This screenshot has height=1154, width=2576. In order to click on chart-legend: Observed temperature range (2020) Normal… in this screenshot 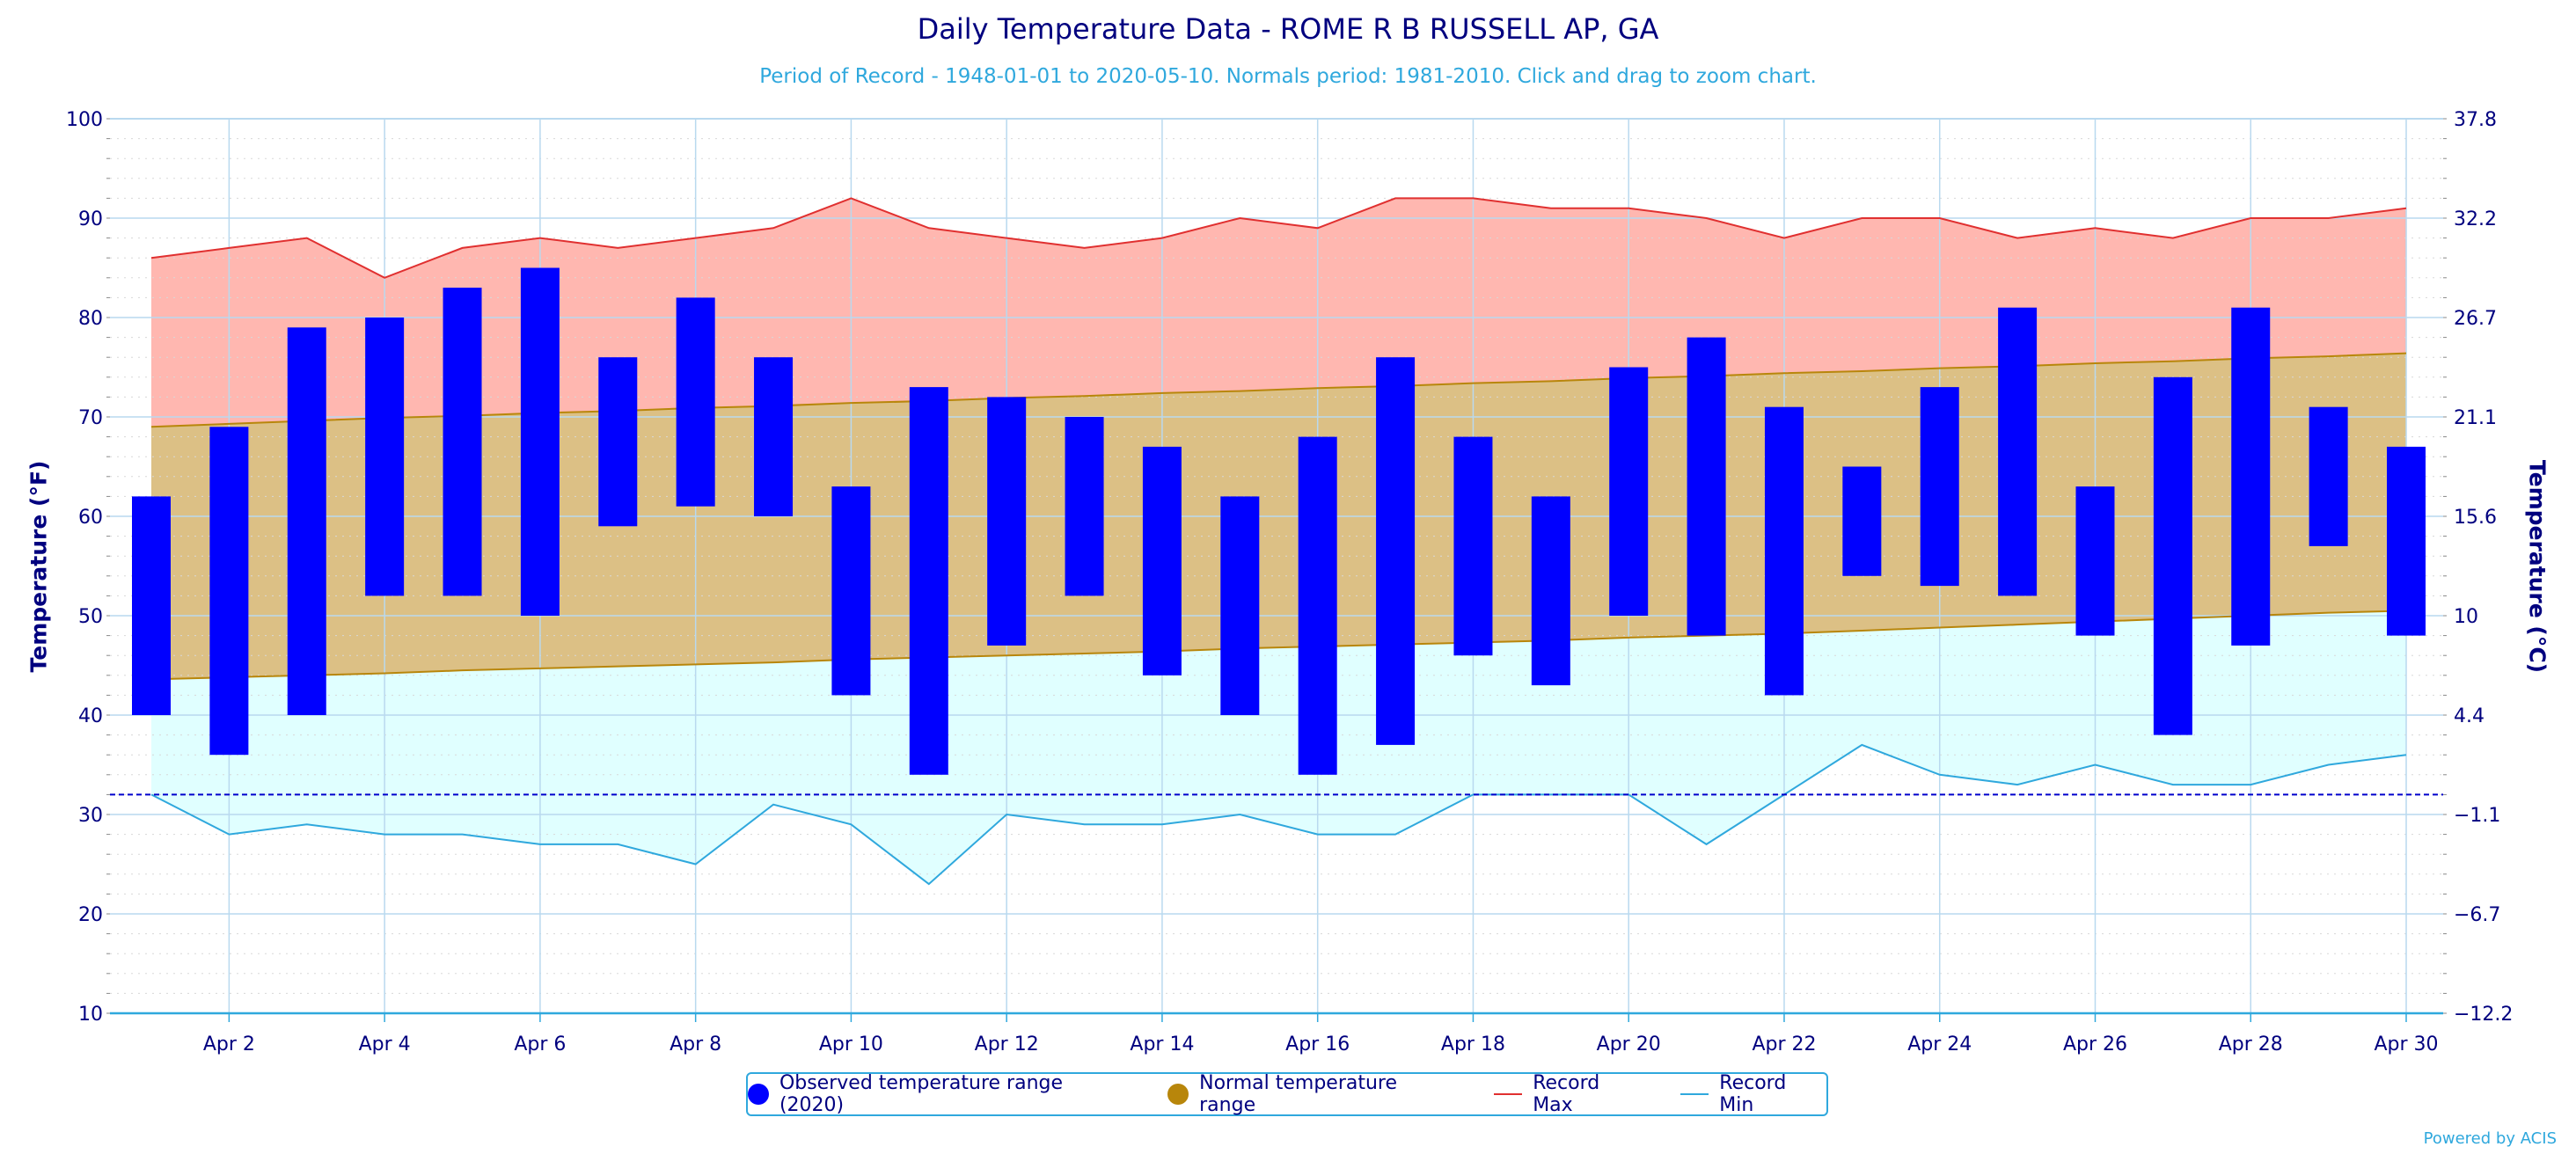, I will do `click(1287, 1094)`.